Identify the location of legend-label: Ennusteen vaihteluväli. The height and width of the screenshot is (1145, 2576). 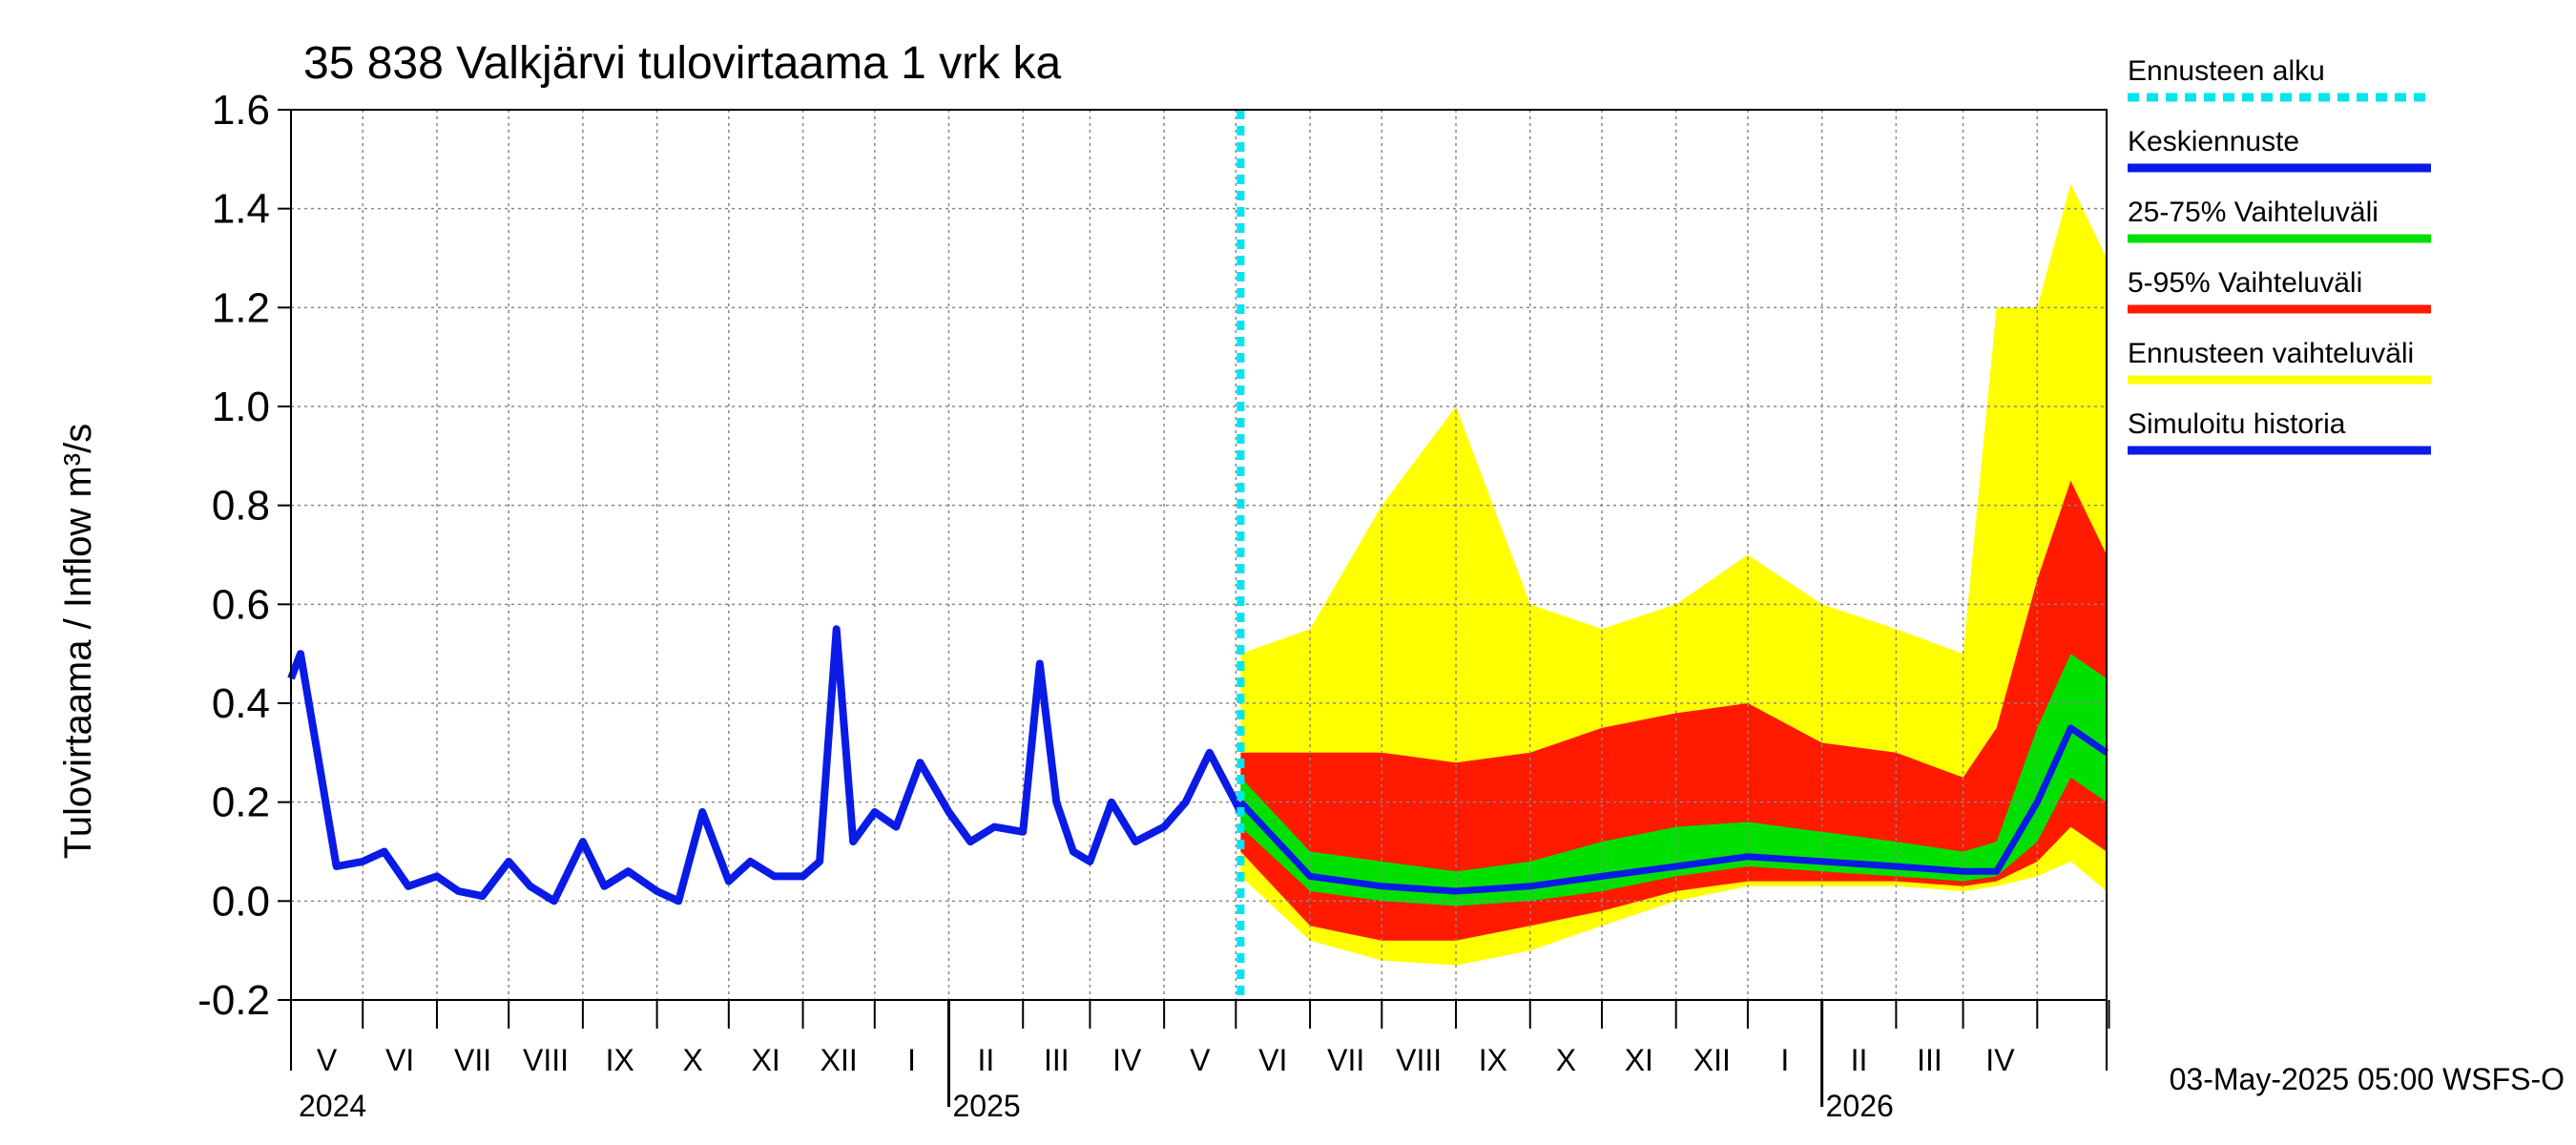
(2271, 353).